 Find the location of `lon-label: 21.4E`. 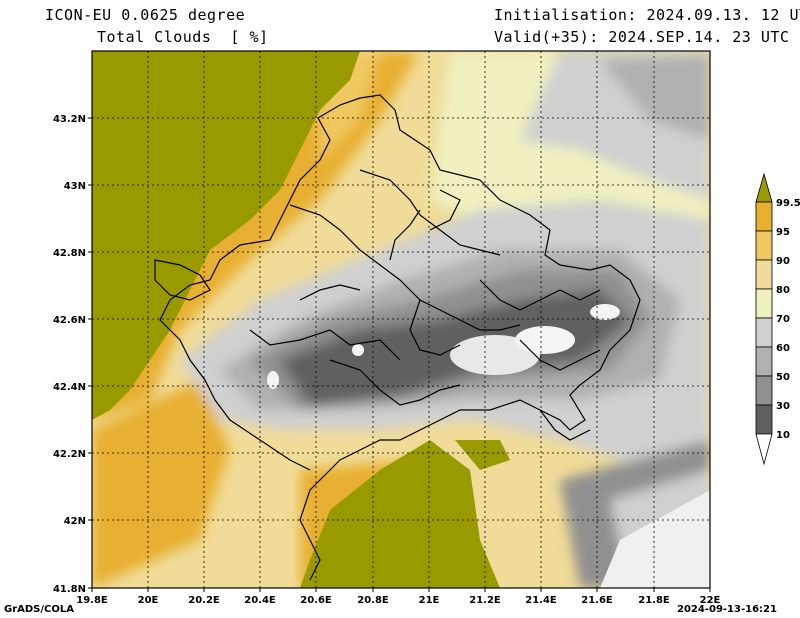

lon-label: 21.4E is located at coordinates (541, 600).